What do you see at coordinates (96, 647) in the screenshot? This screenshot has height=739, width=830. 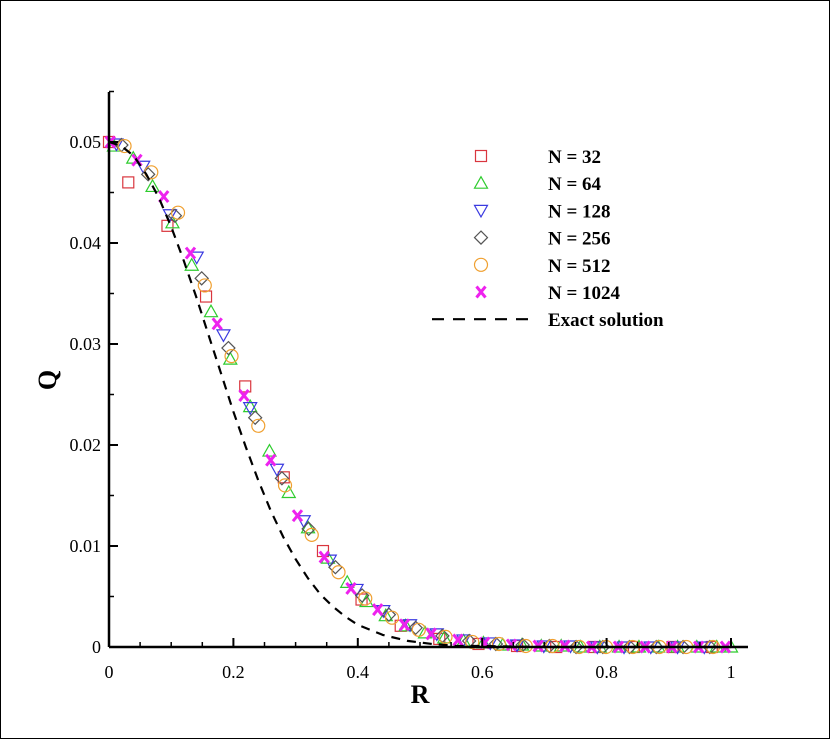 I see `y-tick-label: 0` at bounding box center [96, 647].